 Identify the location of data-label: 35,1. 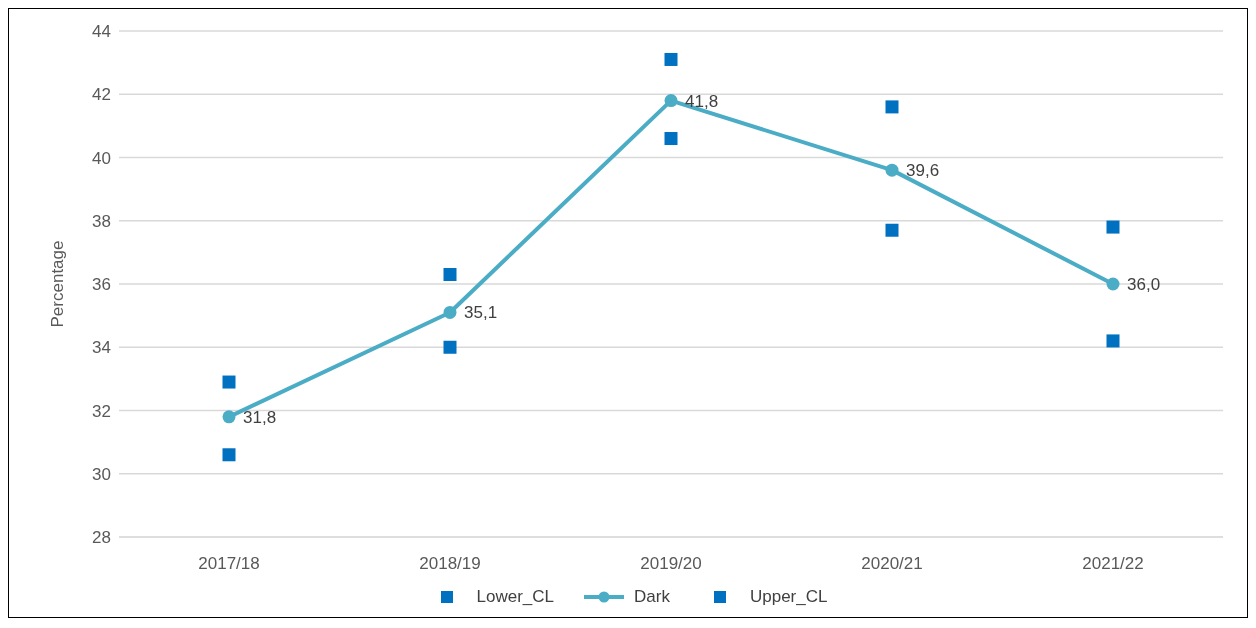
(481, 313).